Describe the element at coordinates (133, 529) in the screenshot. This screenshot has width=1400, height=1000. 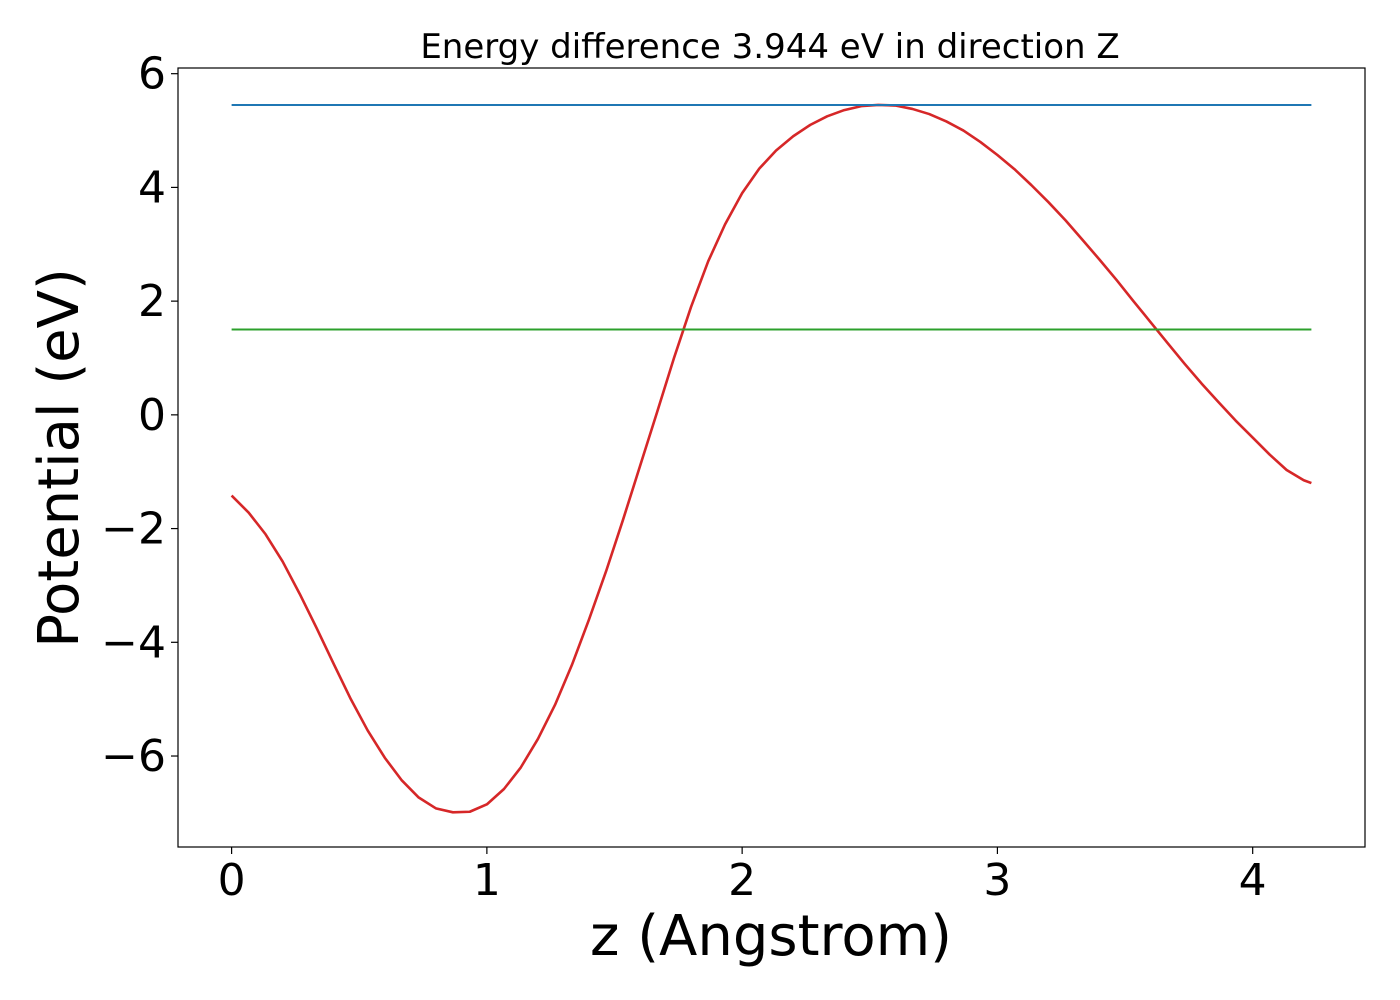
I see `y-tick-label: −2` at that location.